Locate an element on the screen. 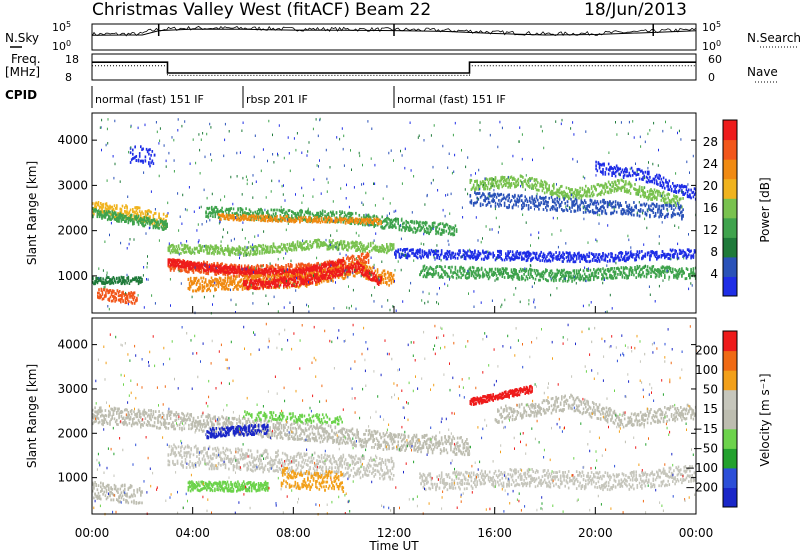 This screenshot has width=800, height=554. velocity-colorbar-tick-4: −15 is located at coordinates (705, 429).